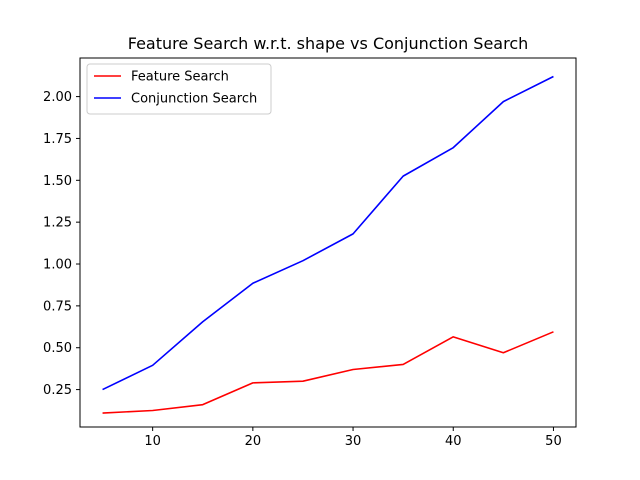  Describe the element at coordinates (453, 441) in the screenshot. I see `x-tick-label: 40` at that location.